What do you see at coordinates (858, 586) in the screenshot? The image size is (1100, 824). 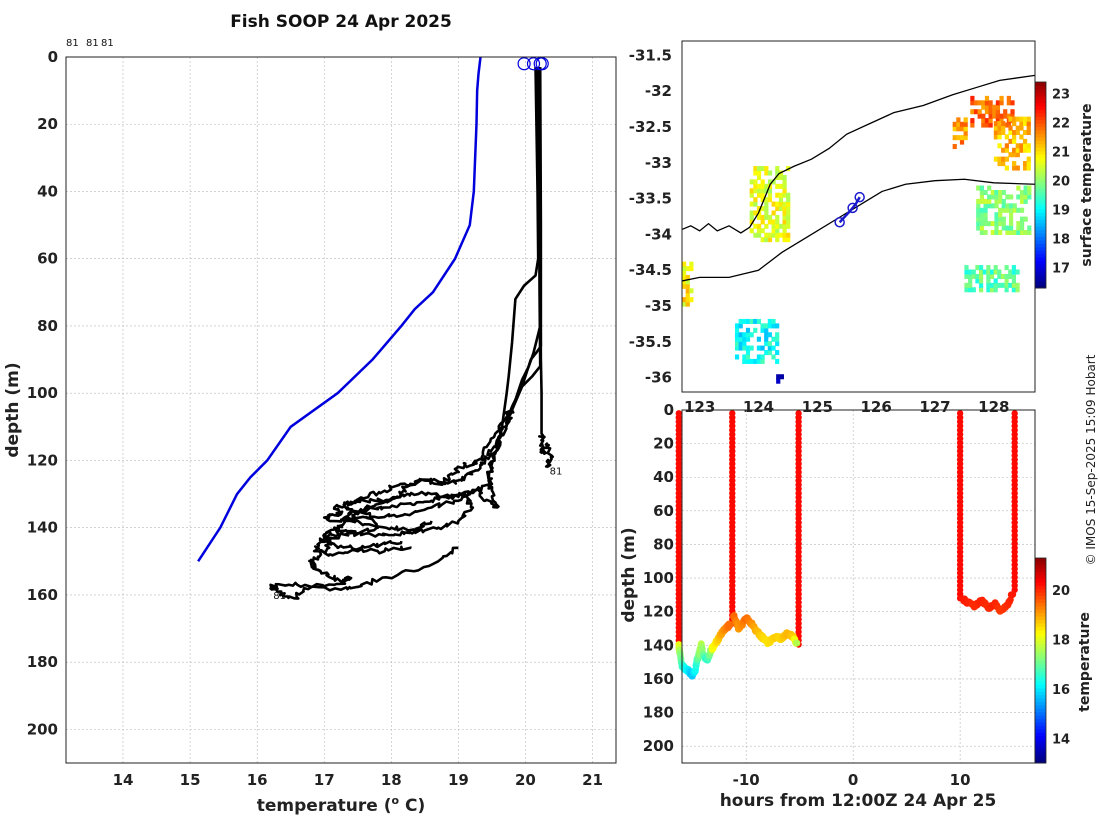 I see `timeseries-grid` at bounding box center [858, 586].